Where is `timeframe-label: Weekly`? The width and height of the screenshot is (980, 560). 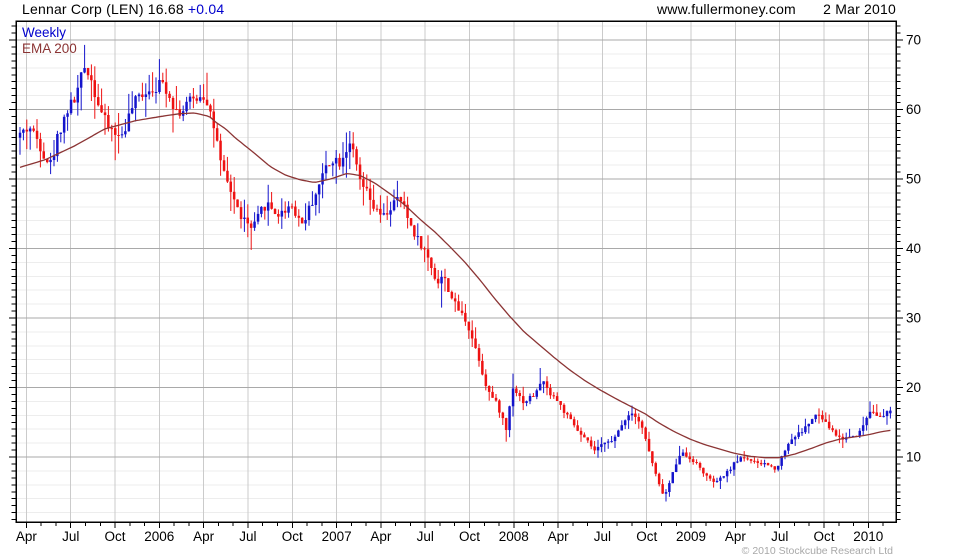
timeframe-label: Weekly is located at coordinates (44, 32).